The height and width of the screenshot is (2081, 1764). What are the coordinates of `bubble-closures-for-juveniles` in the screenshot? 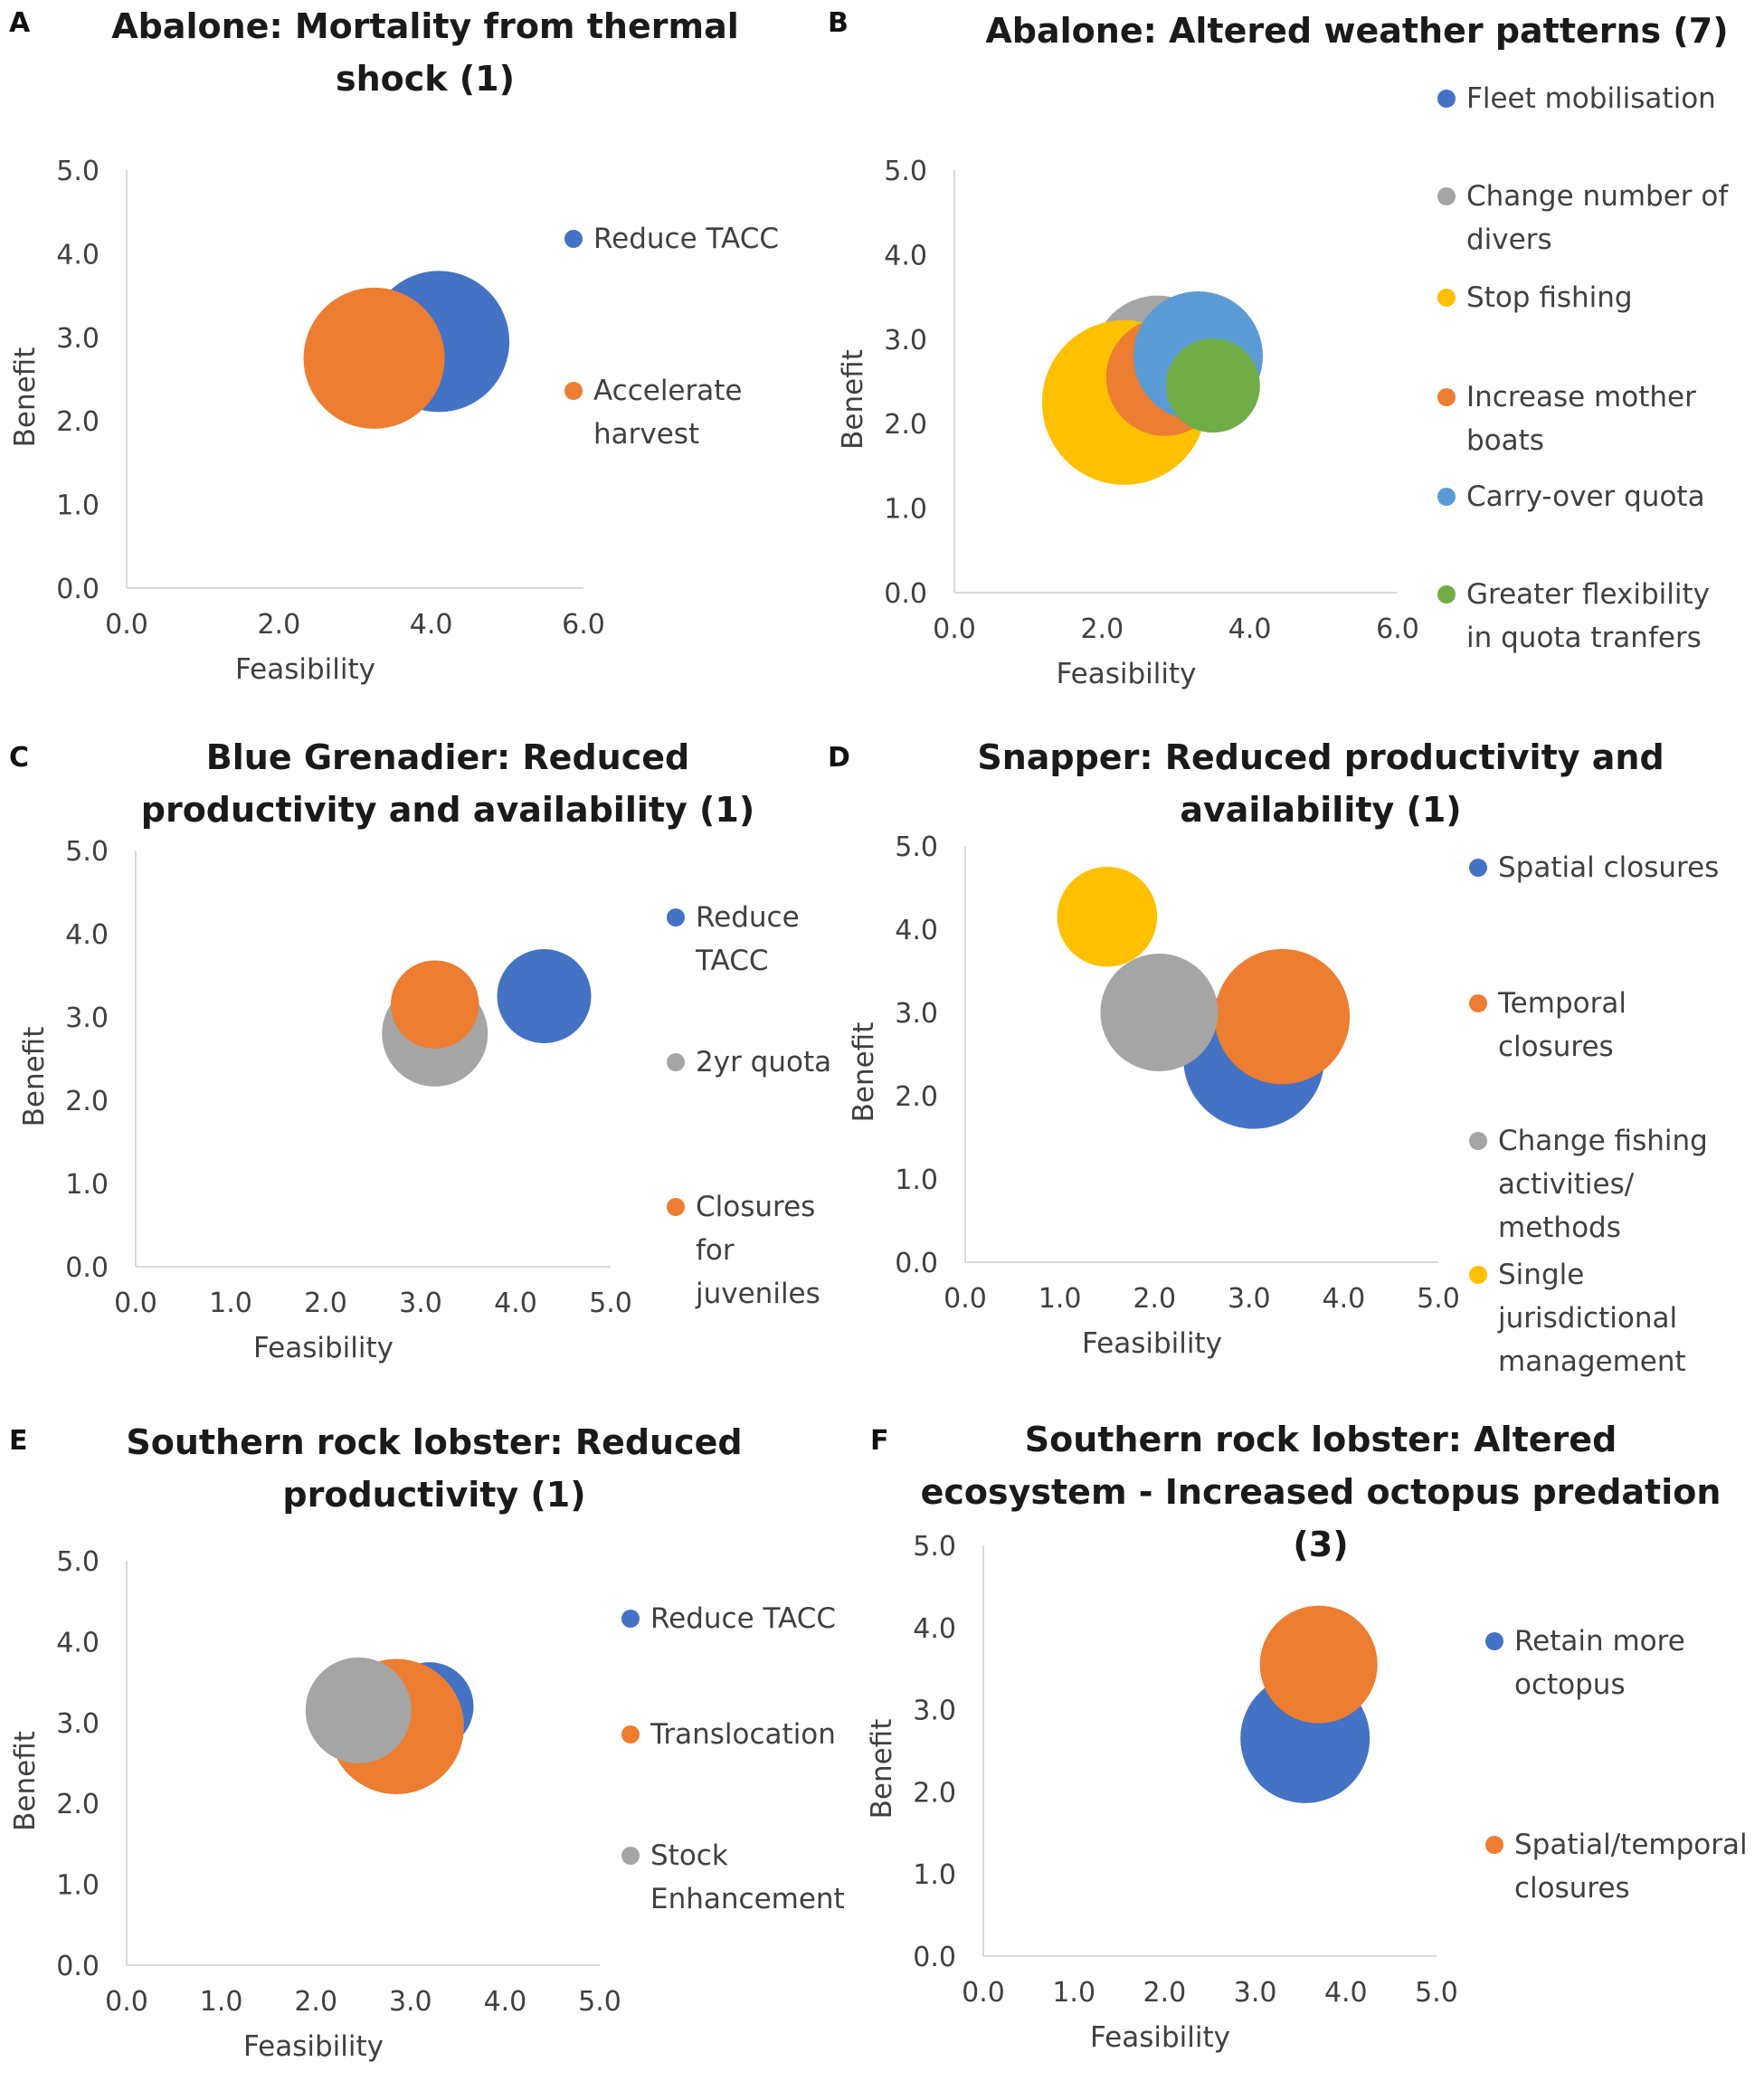 It's located at (435, 1004).